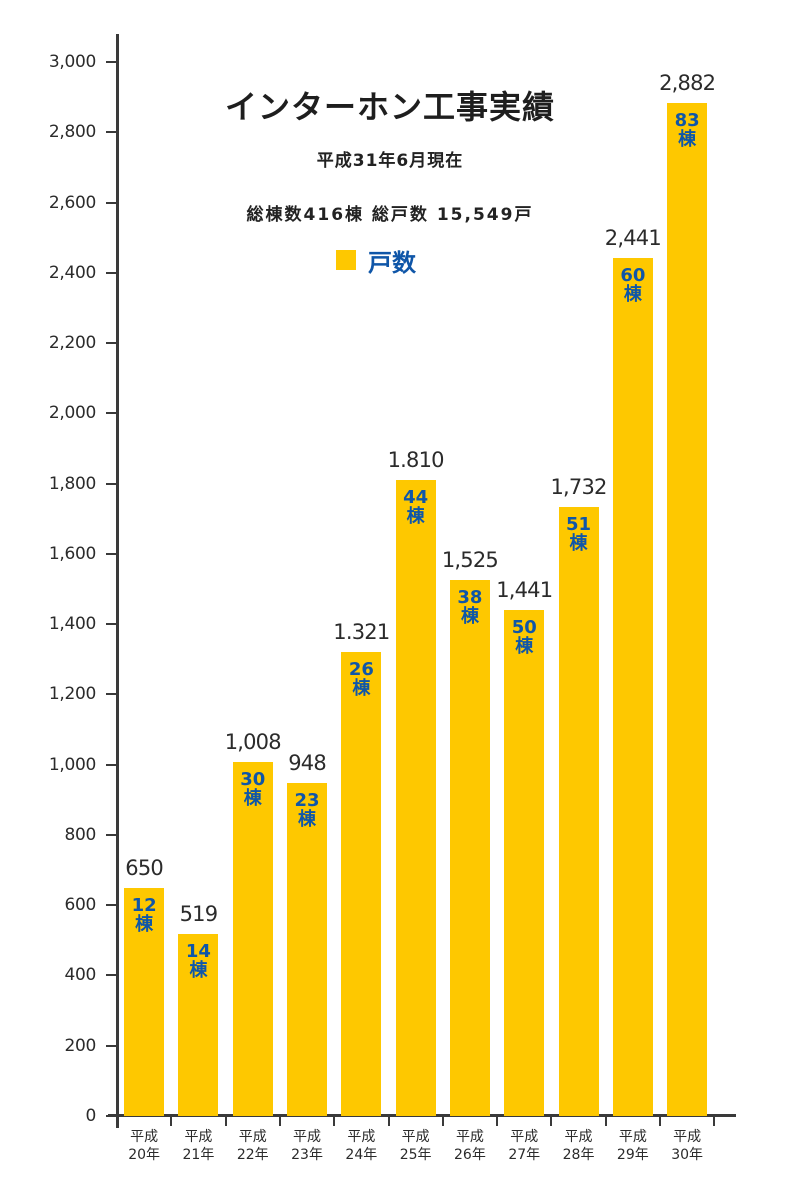 Image resolution: width=790 pixels, height=1200 pixels. What do you see at coordinates (687, 83) in the screenshot?
I see `bar-value-label: 2,882` at bounding box center [687, 83].